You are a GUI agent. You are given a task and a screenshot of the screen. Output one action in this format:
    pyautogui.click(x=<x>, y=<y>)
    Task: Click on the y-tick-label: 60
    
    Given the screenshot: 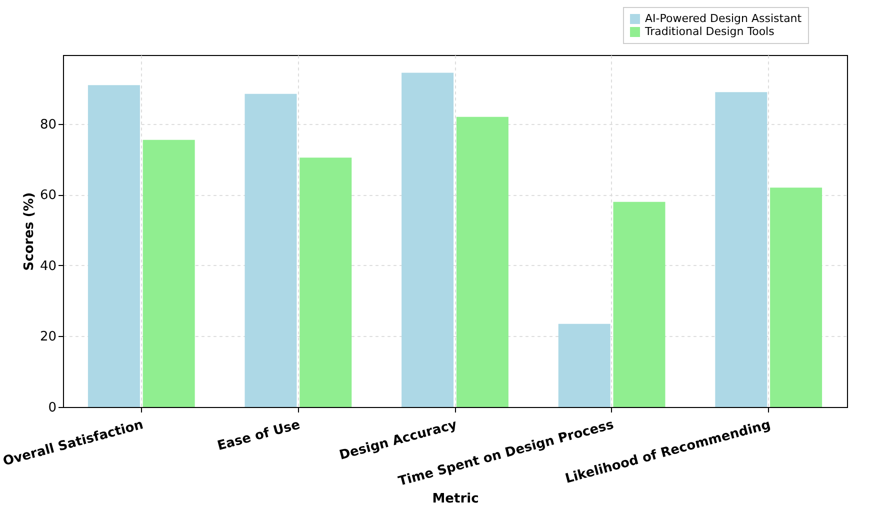 What is the action you would take?
    pyautogui.click(x=48, y=196)
    